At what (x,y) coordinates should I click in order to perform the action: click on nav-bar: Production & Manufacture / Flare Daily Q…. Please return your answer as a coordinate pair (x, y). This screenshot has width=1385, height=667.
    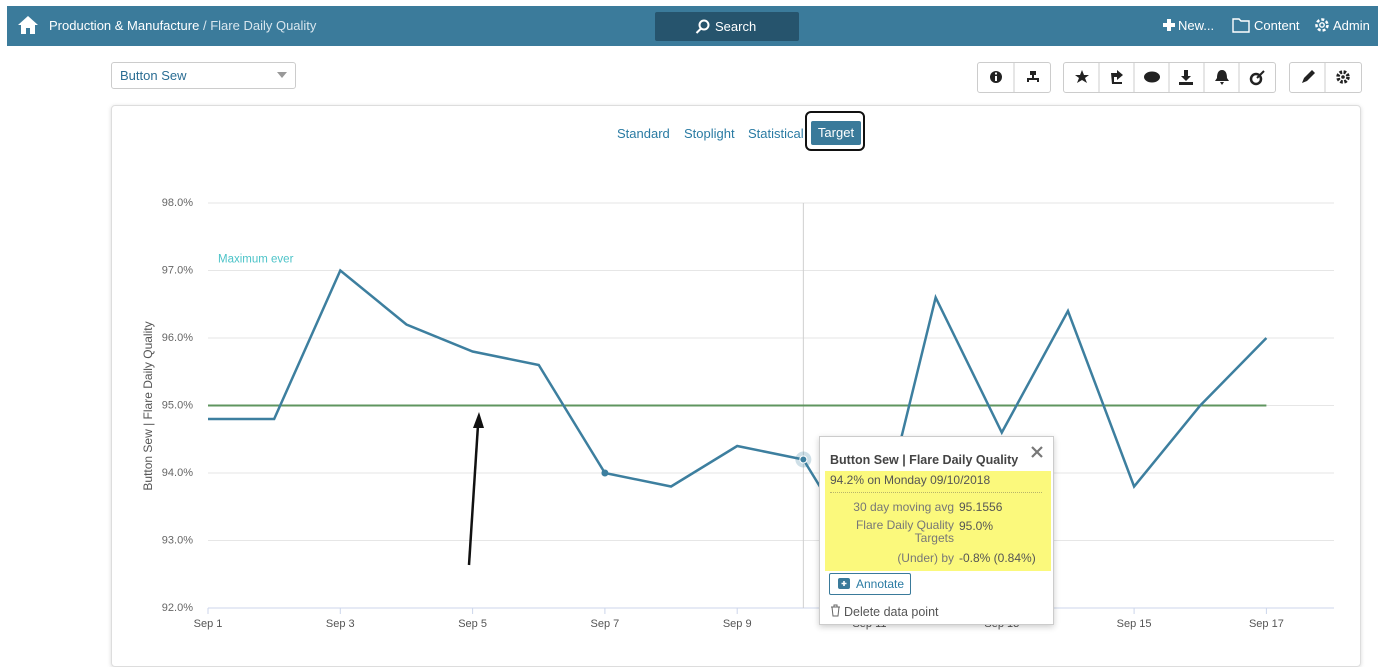
    Looking at the image, I should click on (692, 26).